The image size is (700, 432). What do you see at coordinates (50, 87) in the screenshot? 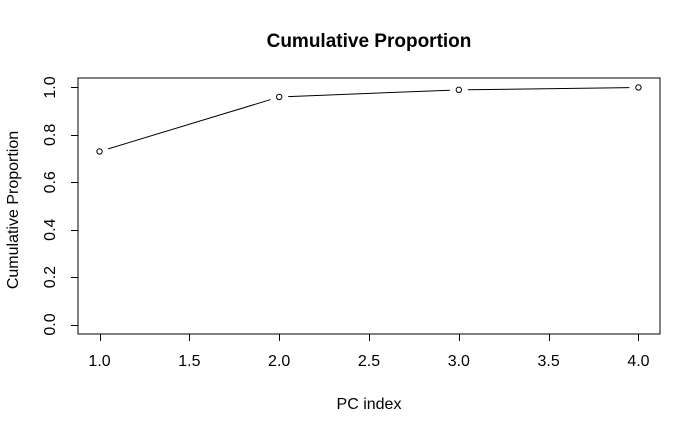
I see `y-tick-label: 1.0` at bounding box center [50, 87].